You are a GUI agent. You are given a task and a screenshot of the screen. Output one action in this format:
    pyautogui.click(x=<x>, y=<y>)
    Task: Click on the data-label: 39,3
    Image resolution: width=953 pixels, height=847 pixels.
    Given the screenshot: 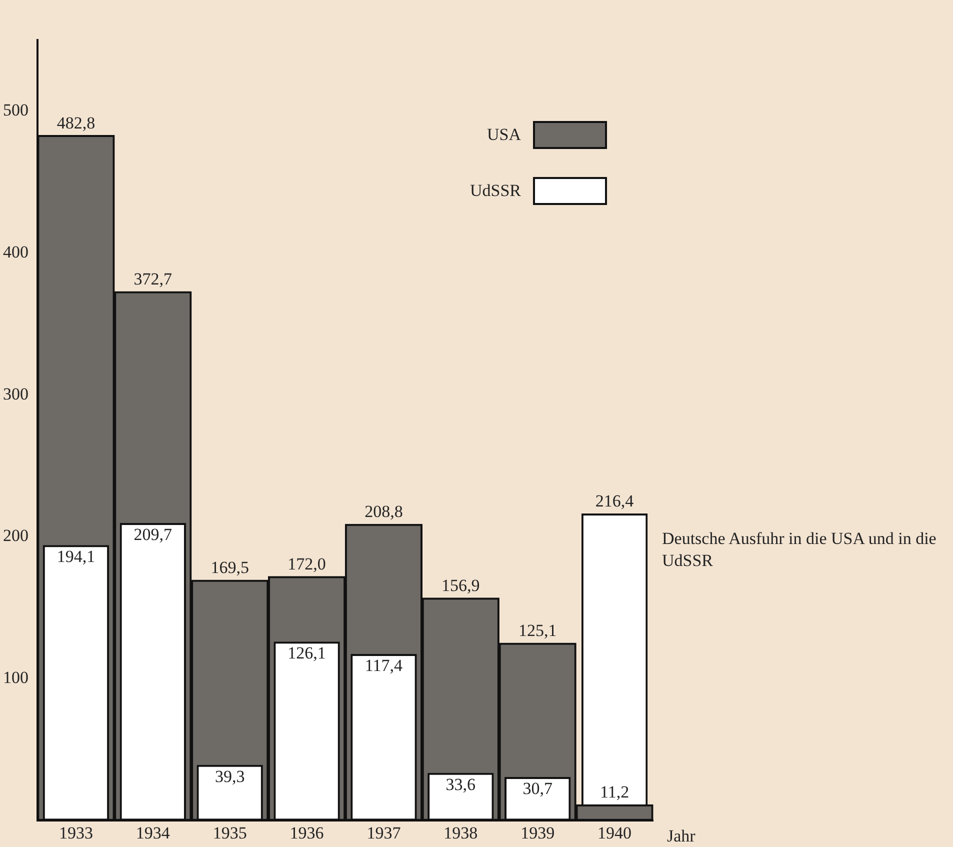 What is the action you would take?
    pyautogui.click(x=229, y=776)
    